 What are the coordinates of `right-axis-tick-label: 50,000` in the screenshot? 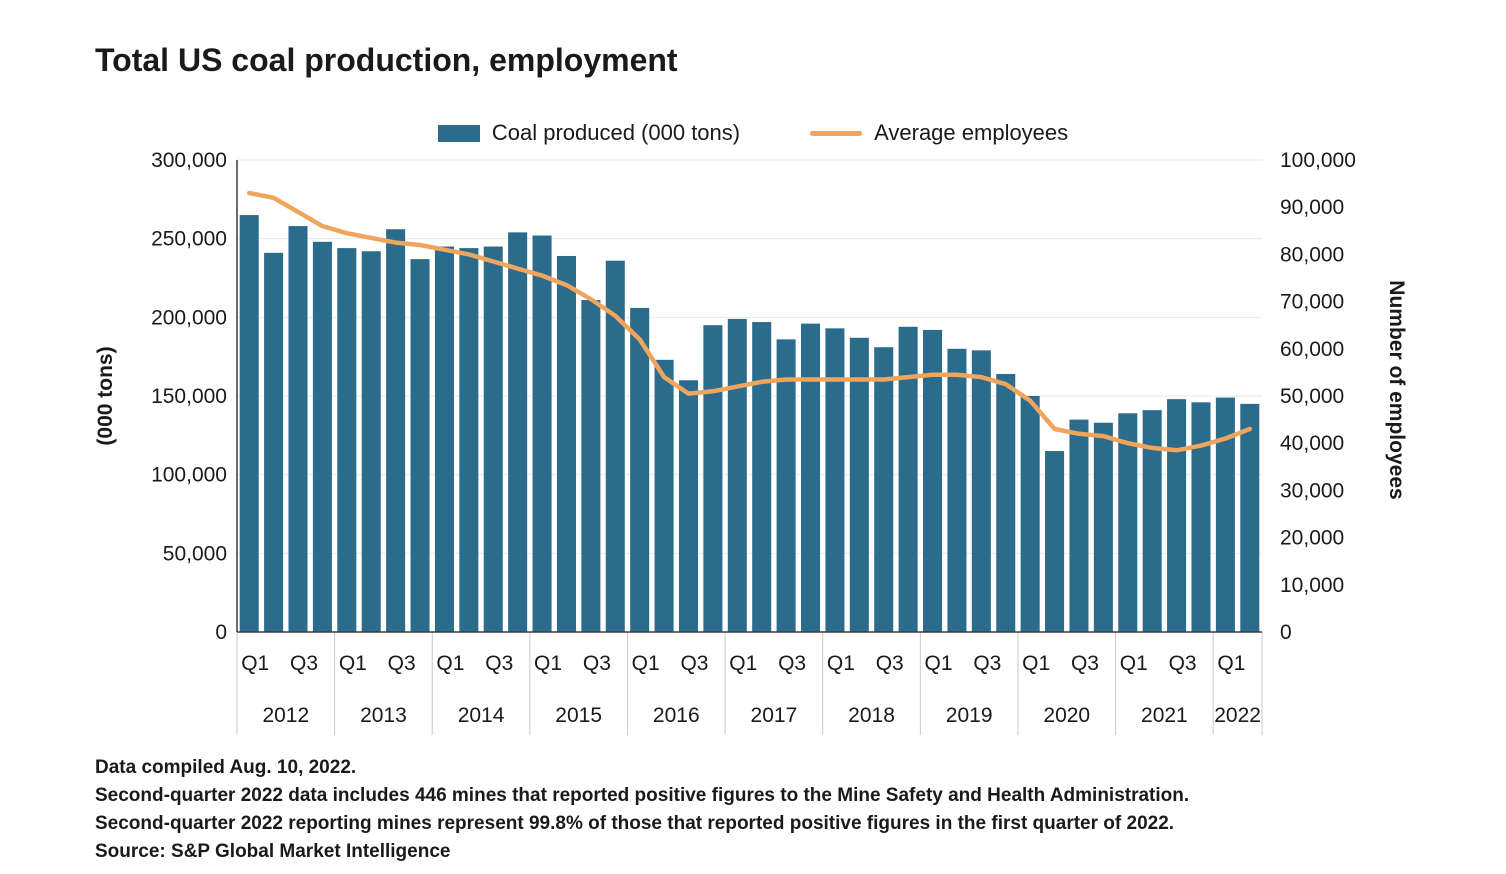 It's located at (1312, 396).